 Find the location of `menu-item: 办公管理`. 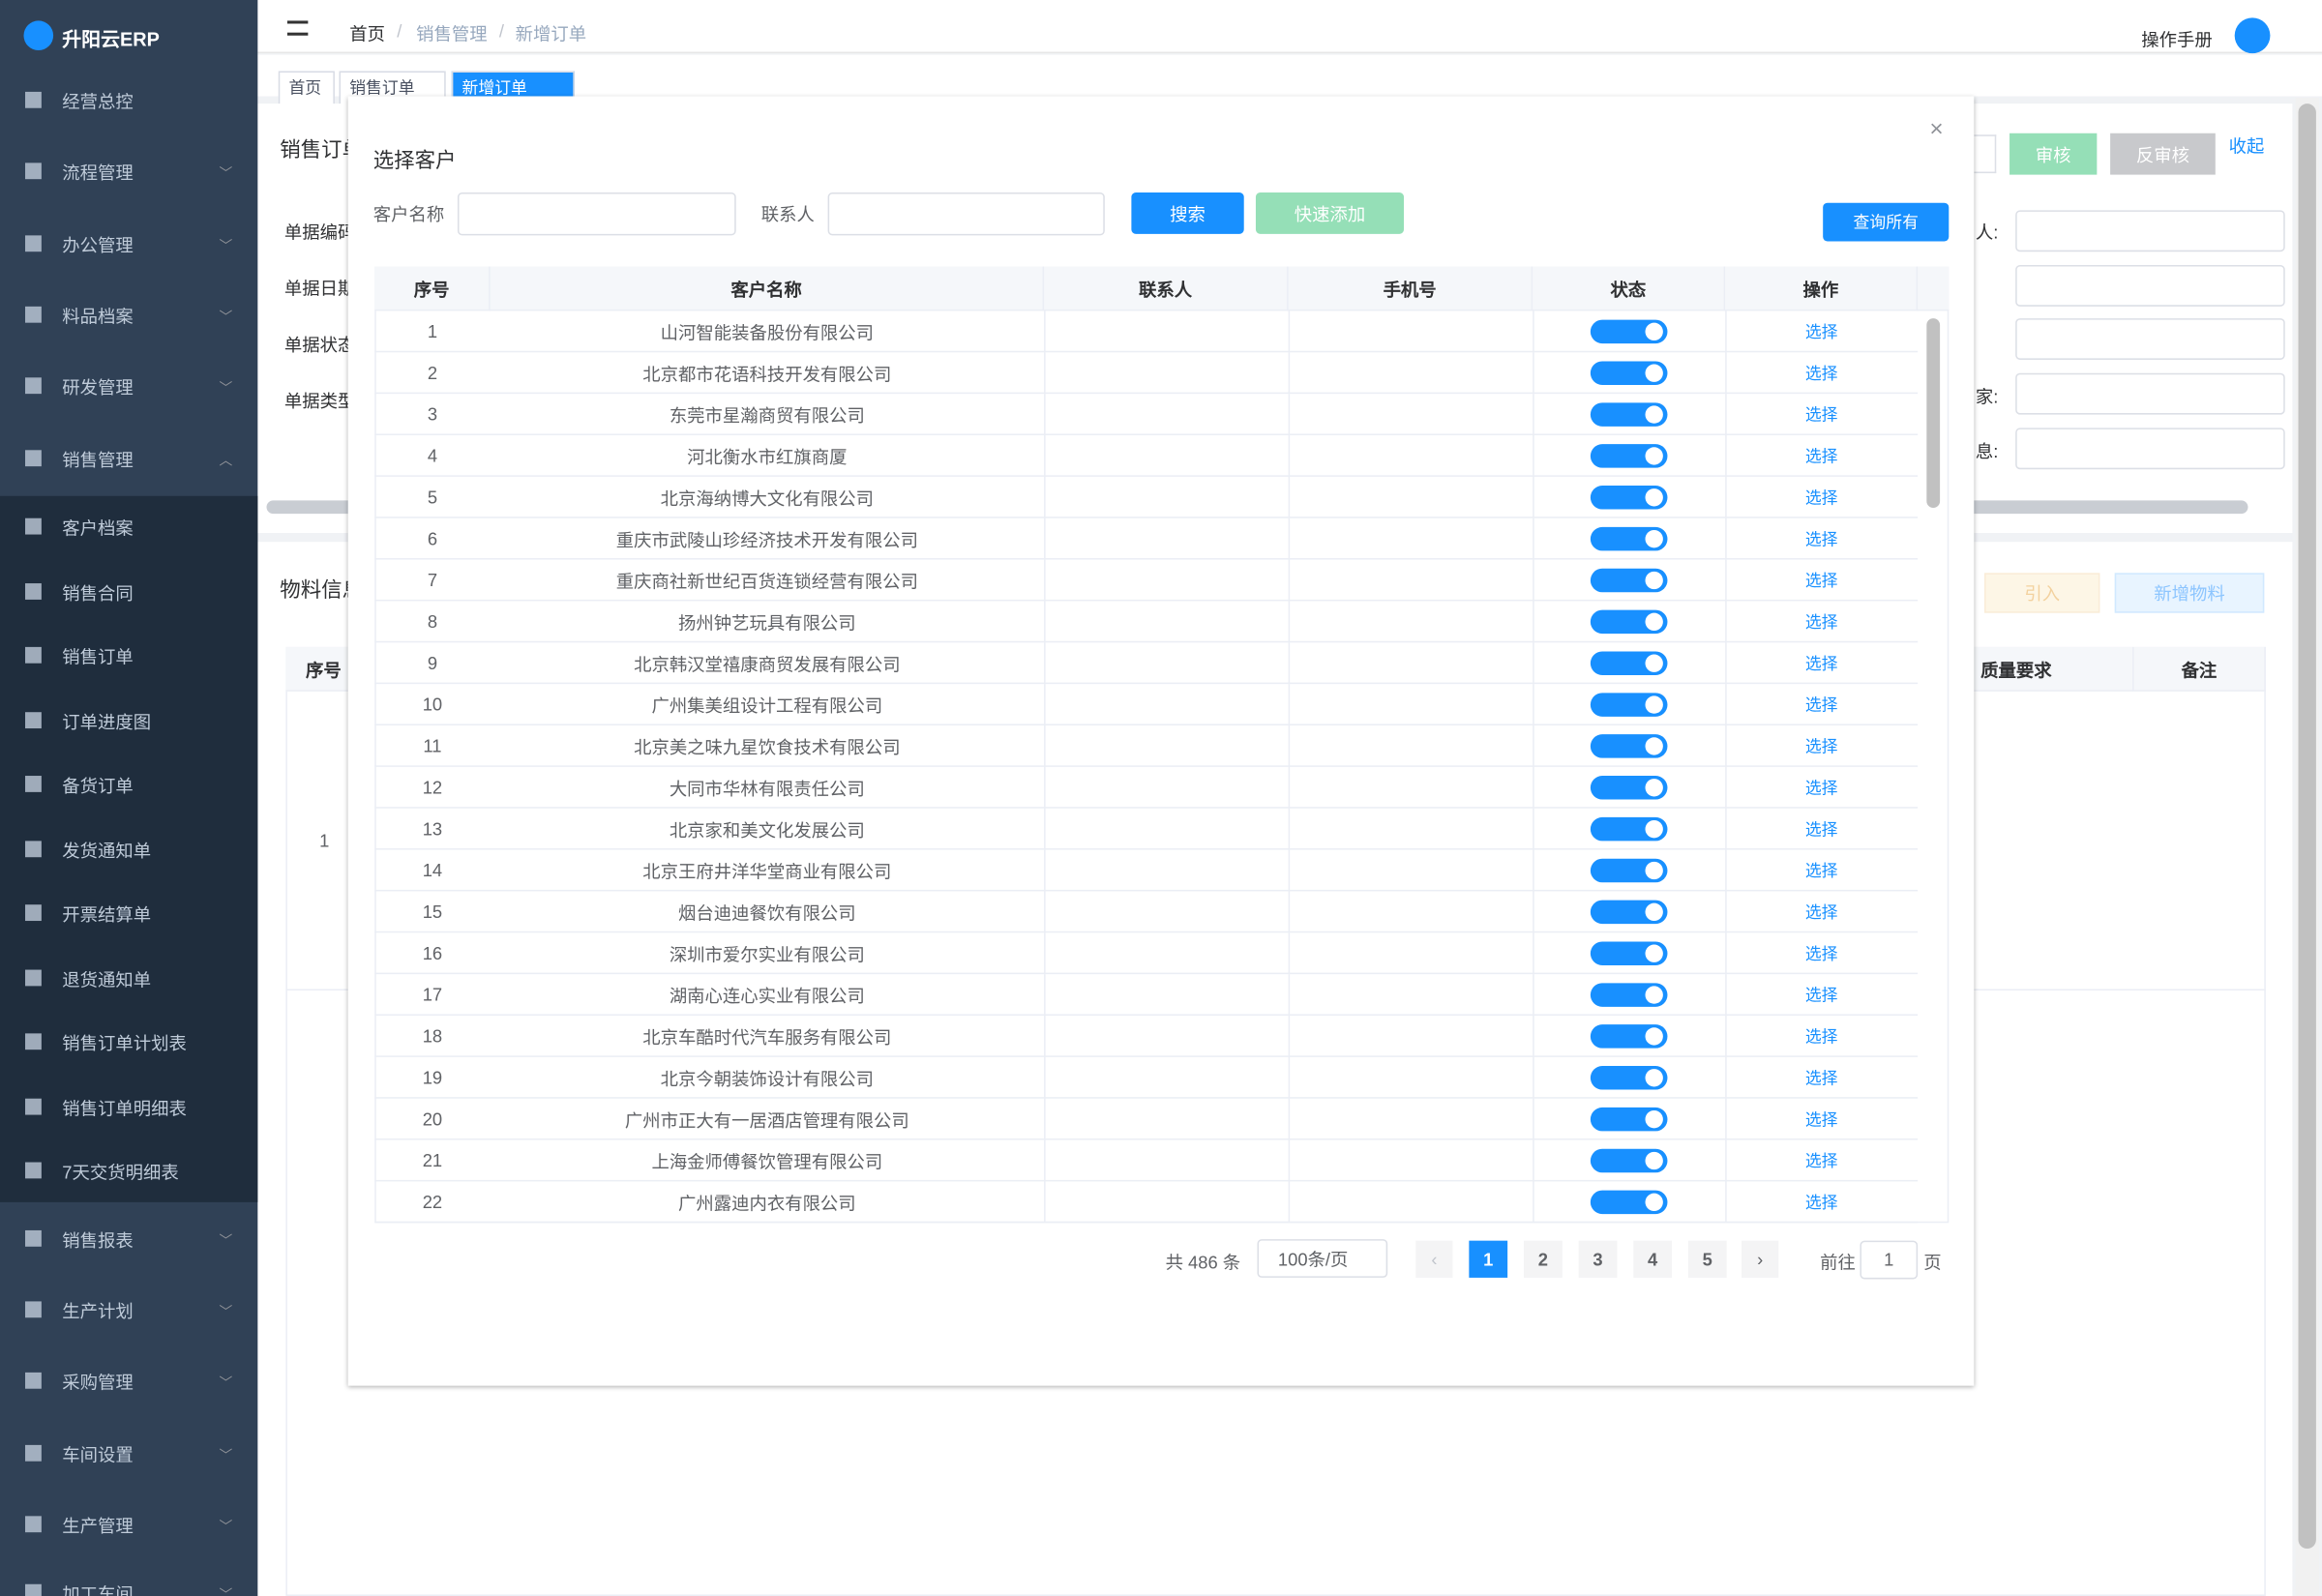

menu-item: 办公管理 is located at coordinates (98, 245).